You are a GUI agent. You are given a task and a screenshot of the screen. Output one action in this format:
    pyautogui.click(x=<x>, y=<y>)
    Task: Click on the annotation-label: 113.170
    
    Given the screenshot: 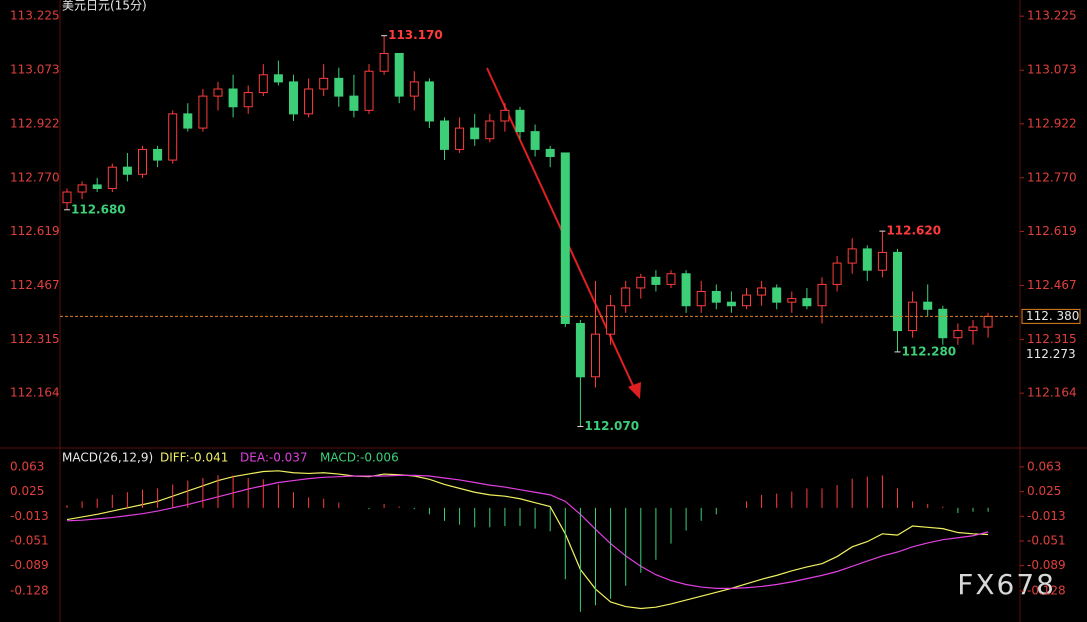 What is the action you would take?
    pyautogui.click(x=415, y=35)
    